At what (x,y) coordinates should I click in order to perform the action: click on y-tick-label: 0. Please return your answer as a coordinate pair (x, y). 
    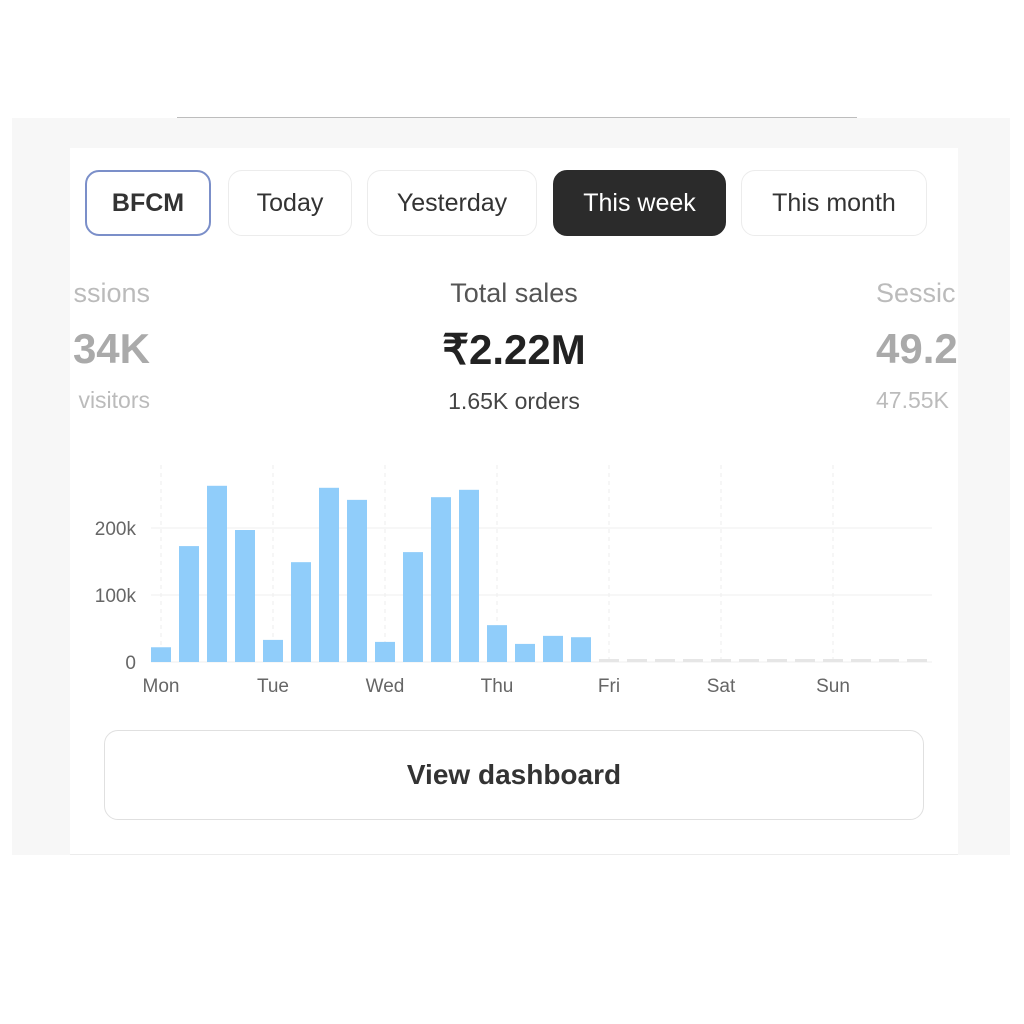
    Looking at the image, I should click on (130, 663).